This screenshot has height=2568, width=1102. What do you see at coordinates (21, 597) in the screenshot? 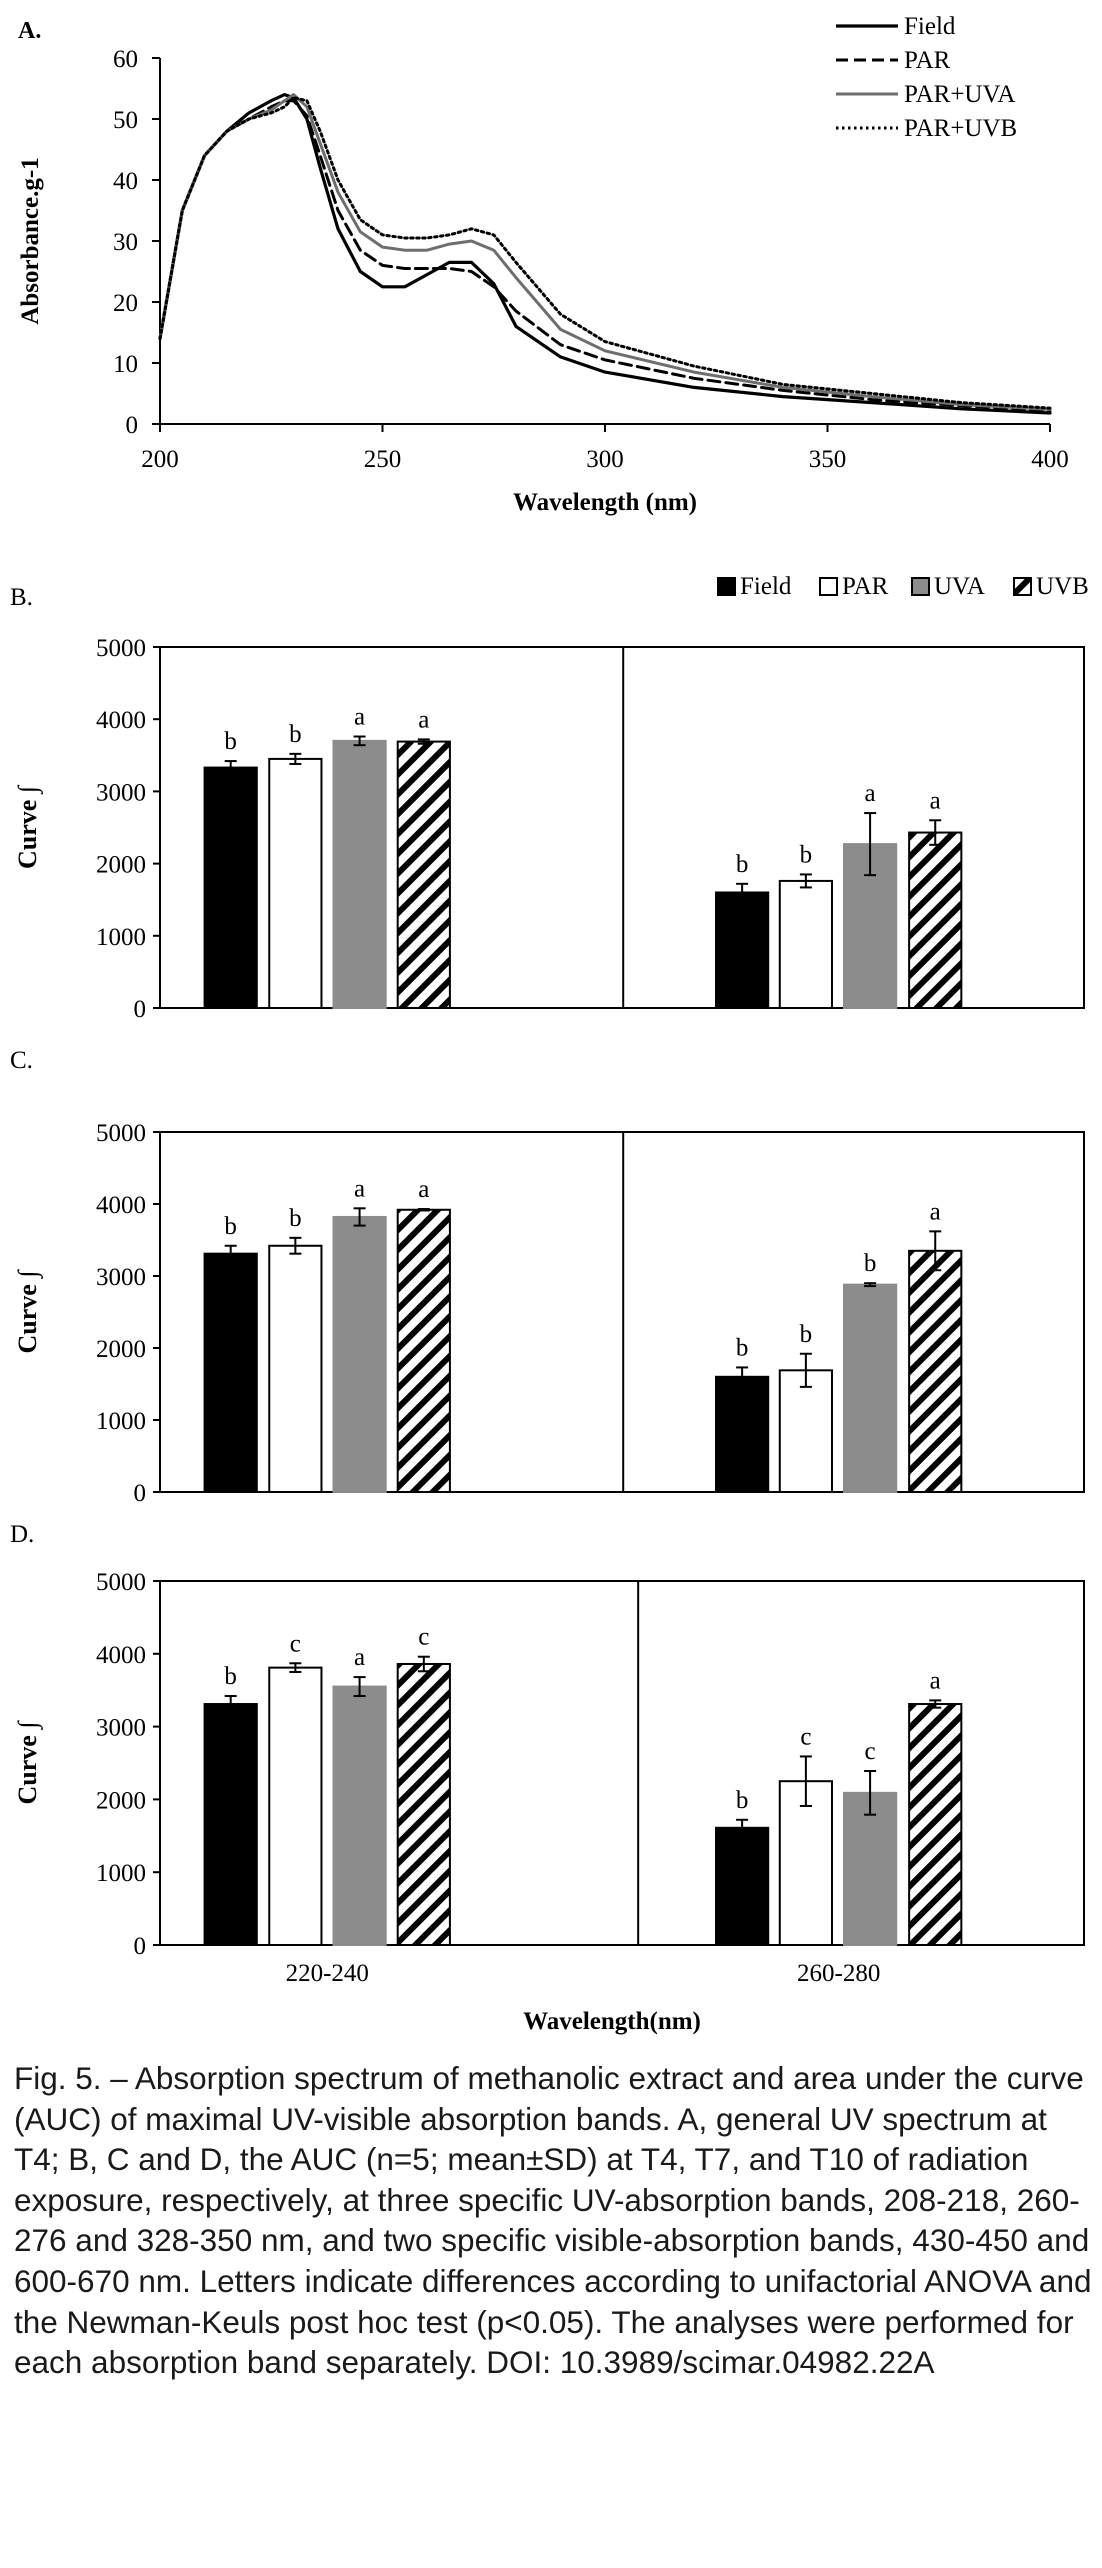
I see `panel-label: B.` at bounding box center [21, 597].